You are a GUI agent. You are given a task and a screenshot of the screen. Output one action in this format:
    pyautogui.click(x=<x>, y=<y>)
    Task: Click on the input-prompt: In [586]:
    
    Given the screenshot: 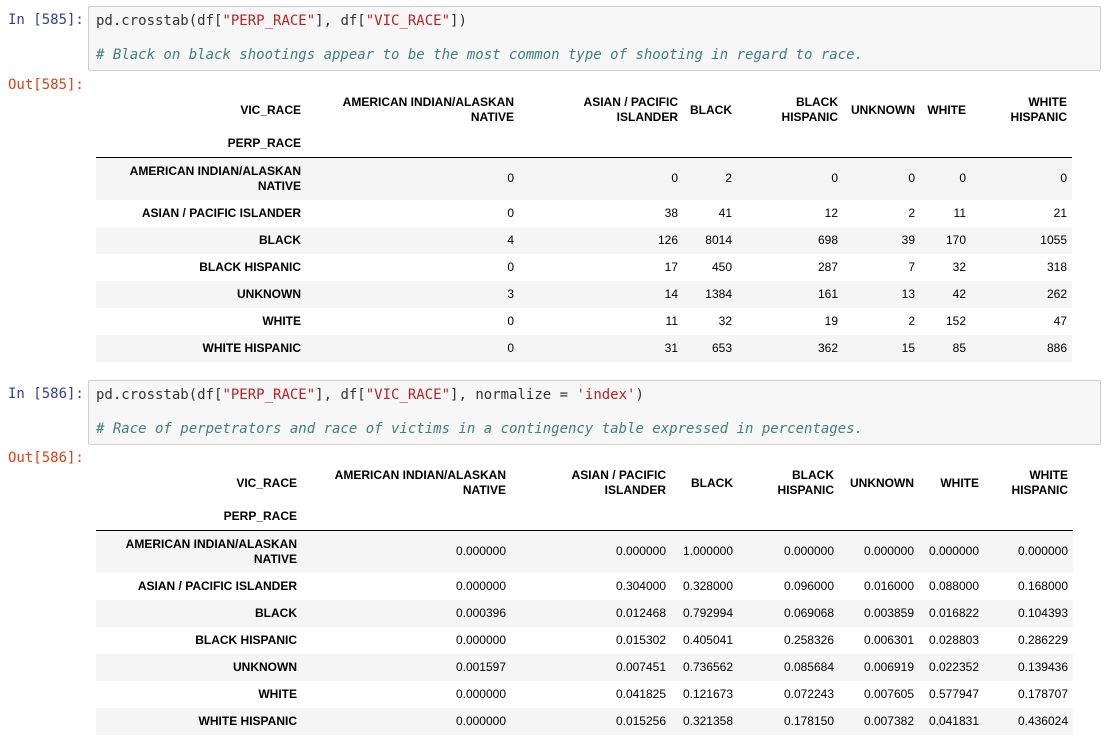 What is the action you would take?
    pyautogui.click(x=46, y=394)
    